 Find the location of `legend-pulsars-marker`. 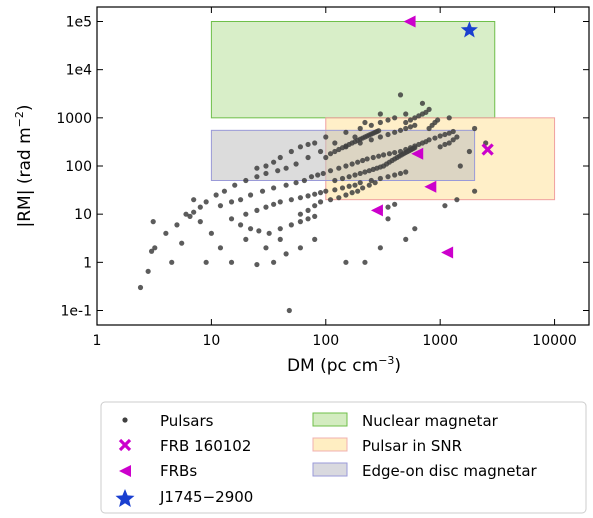

legend-pulsars-marker is located at coordinates (125, 420).